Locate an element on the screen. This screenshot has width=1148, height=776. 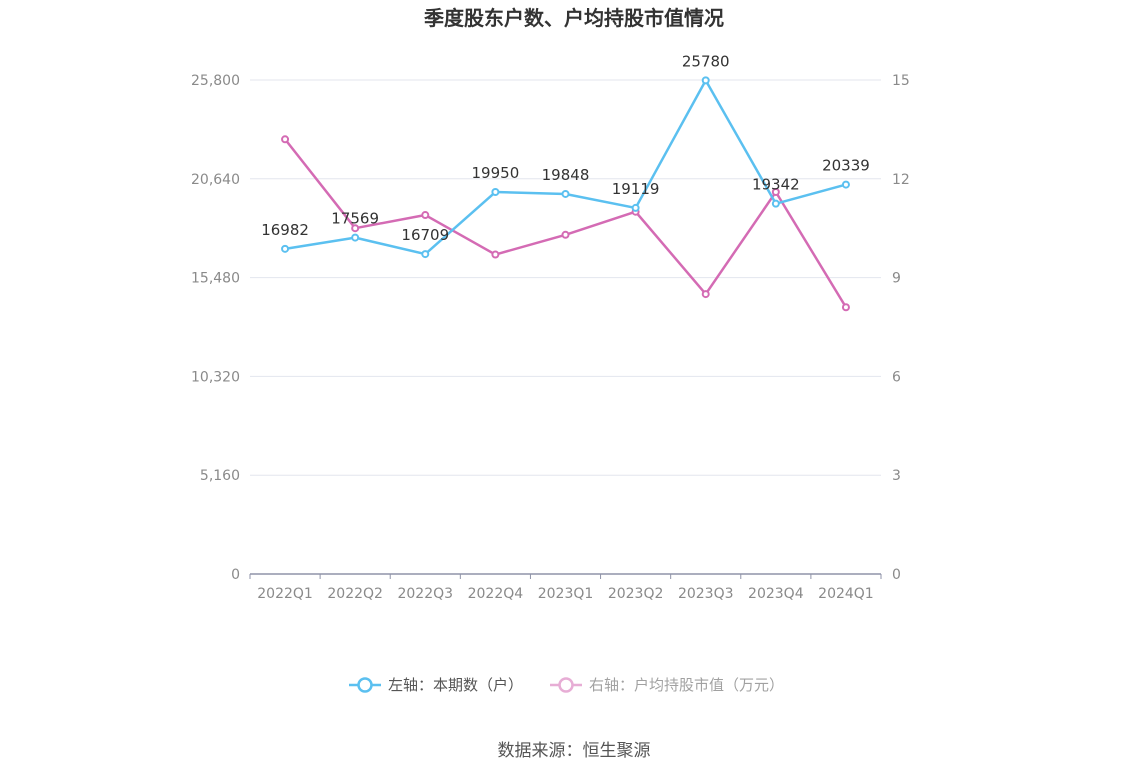
x-tick-label: 2023Q4 is located at coordinates (776, 594).